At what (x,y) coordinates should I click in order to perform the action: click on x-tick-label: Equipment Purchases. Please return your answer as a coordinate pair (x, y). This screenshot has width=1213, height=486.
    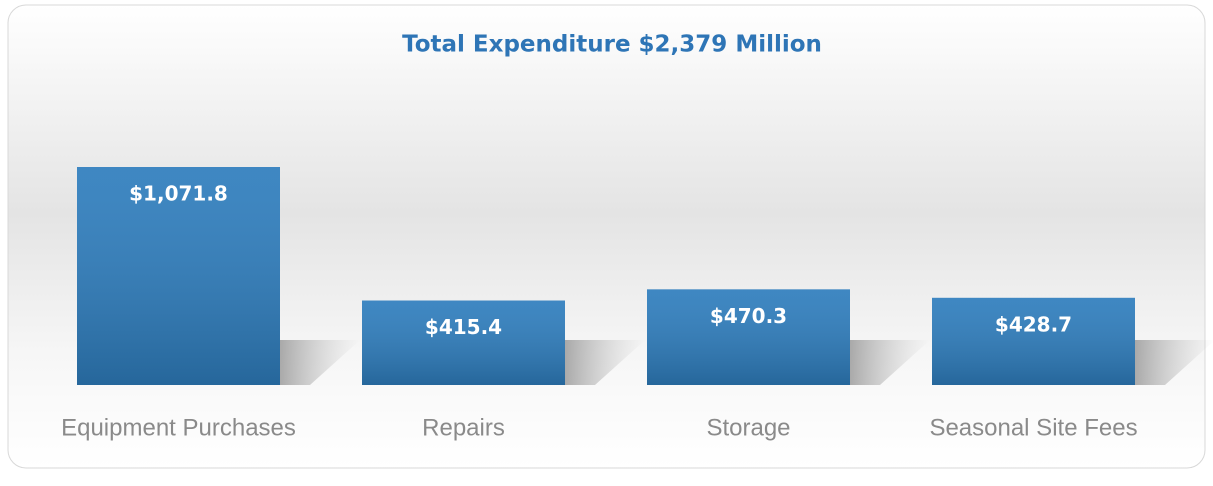
    Looking at the image, I should click on (178, 427).